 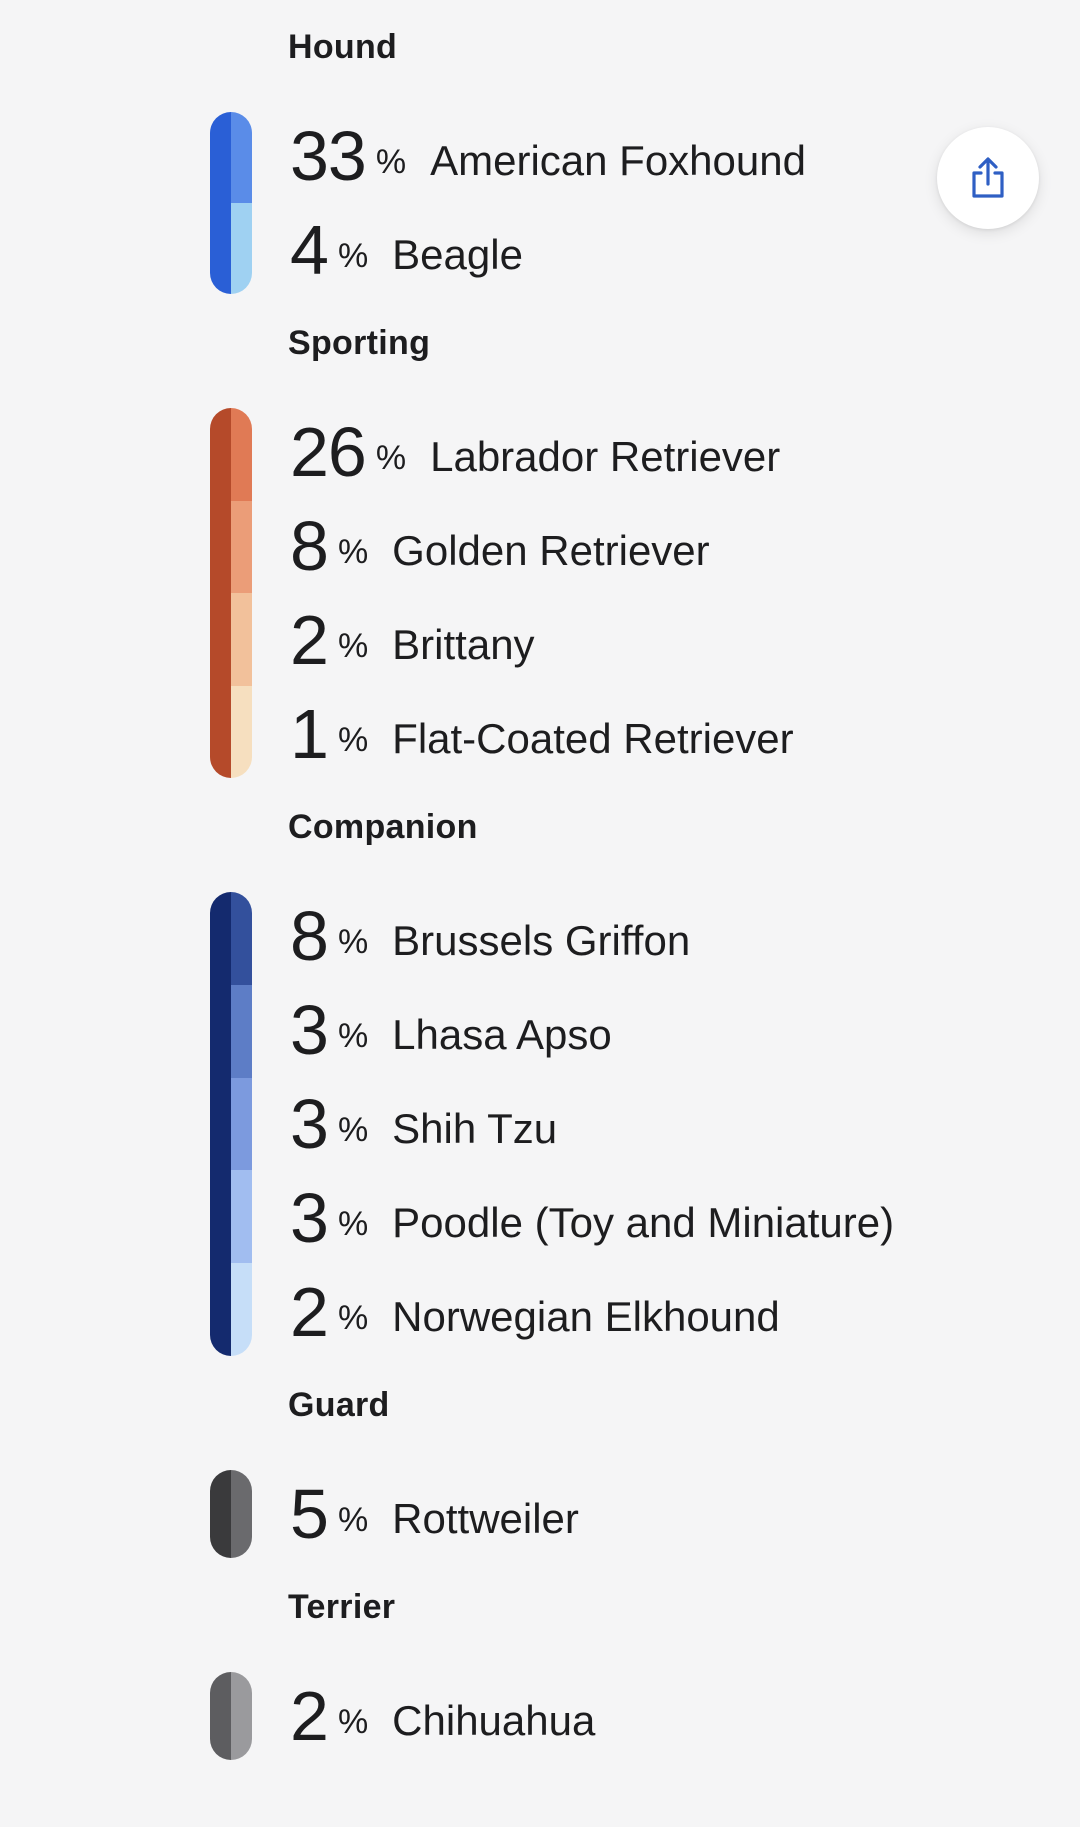 I want to click on breed-name: Poodle (Toy and Miniature), so click(x=643, y=1222).